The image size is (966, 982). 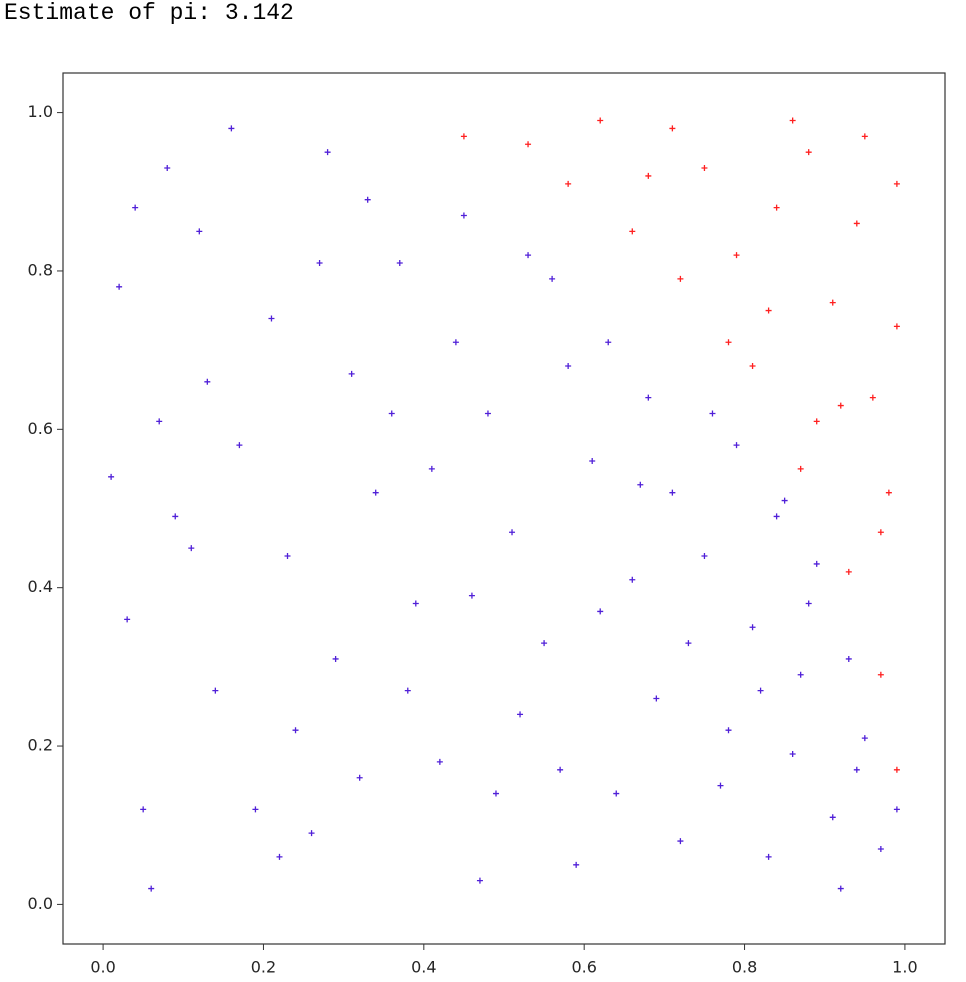 I want to click on x-tick-label: 1.0, so click(x=904, y=967).